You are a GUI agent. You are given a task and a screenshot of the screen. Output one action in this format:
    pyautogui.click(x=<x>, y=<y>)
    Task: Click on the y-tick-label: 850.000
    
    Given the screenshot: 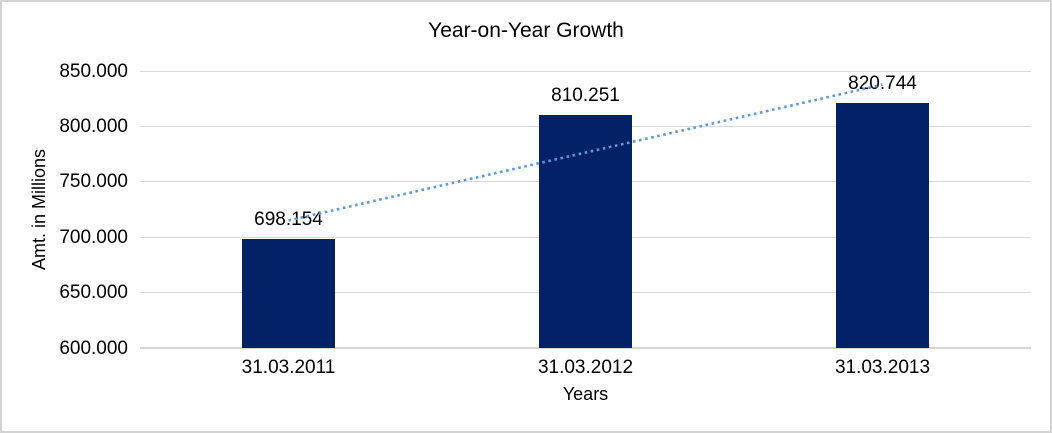 What is the action you would take?
    pyautogui.click(x=93, y=71)
    